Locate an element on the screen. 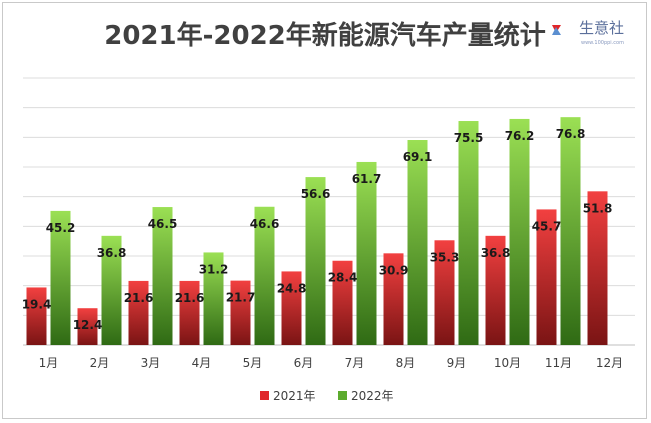  data-label-series2-5: 46.6 is located at coordinates (265, 224).